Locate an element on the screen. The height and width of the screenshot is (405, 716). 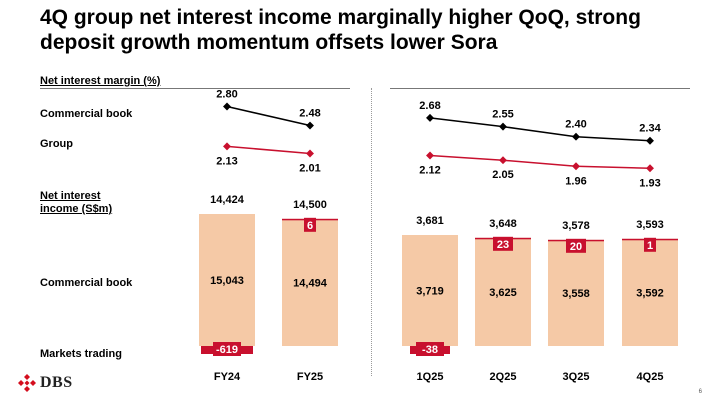
nii-commercial-label: 3,719 is located at coordinates (430, 292).